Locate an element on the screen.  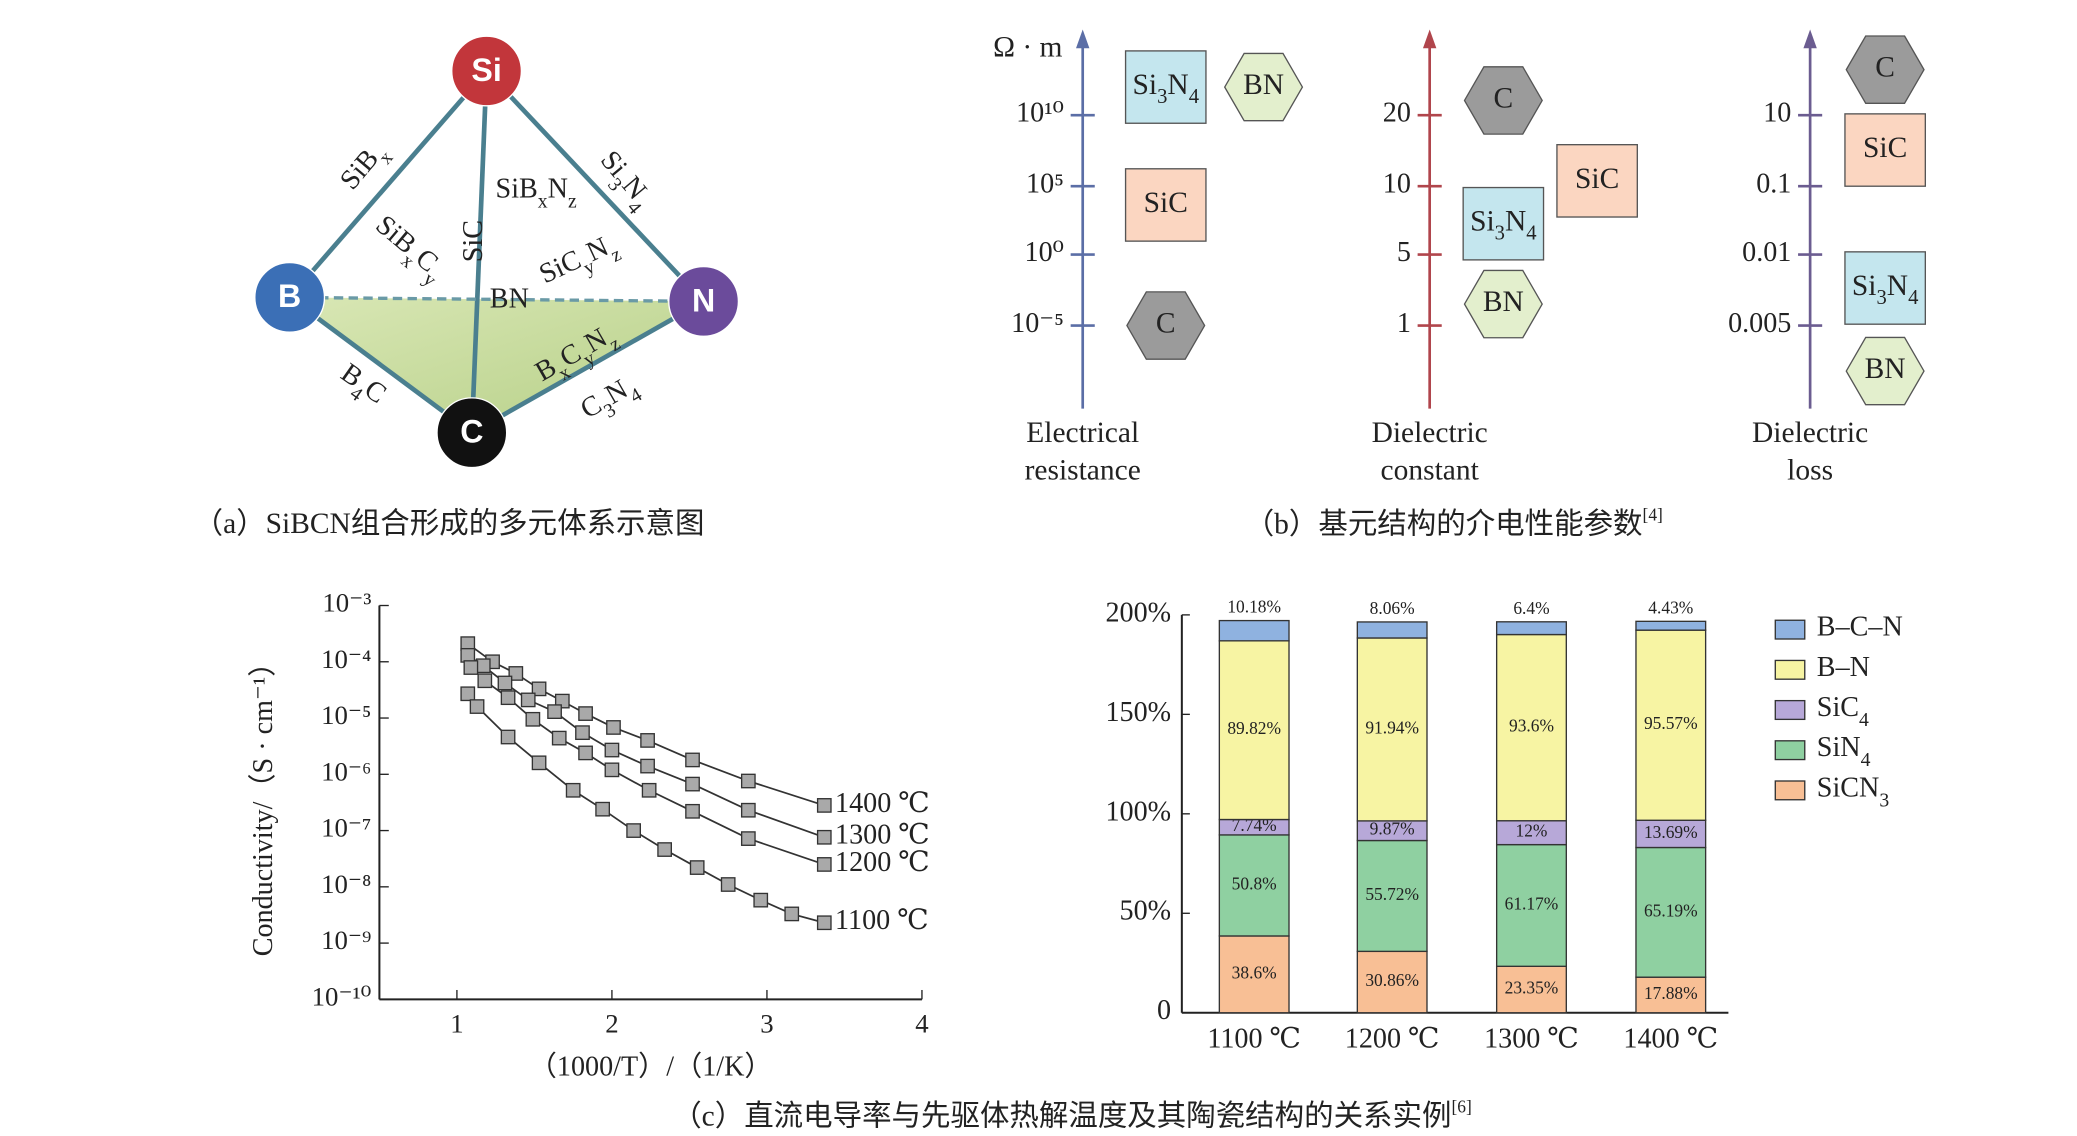
scale-tick-label: 1 is located at coordinates (1404, 323).